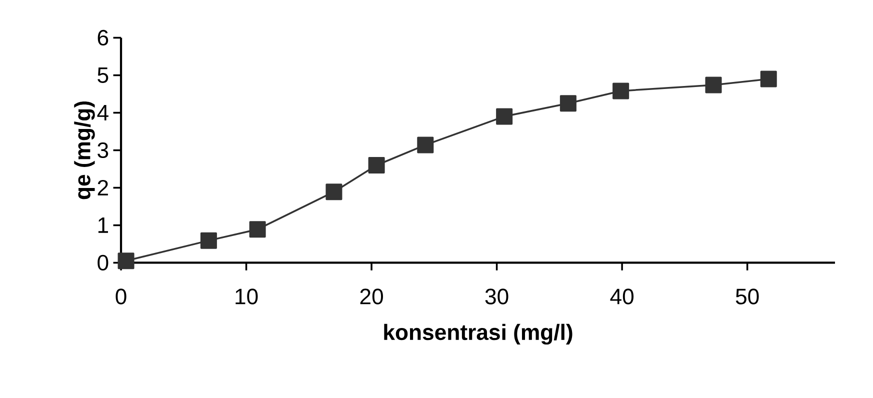 The width and height of the screenshot is (873, 398). What do you see at coordinates (121, 296) in the screenshot?
I see `x-tick-label: 0` at bounding box center [121, 296].